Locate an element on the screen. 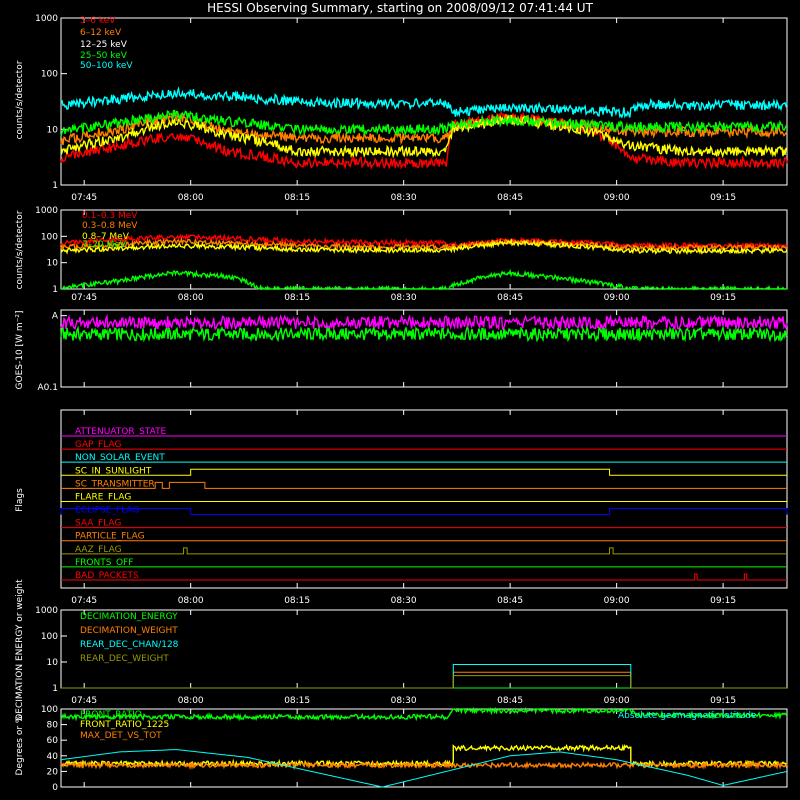  flag-label: NON_SOLAR_EVENT is located at coordinates (120, 458).